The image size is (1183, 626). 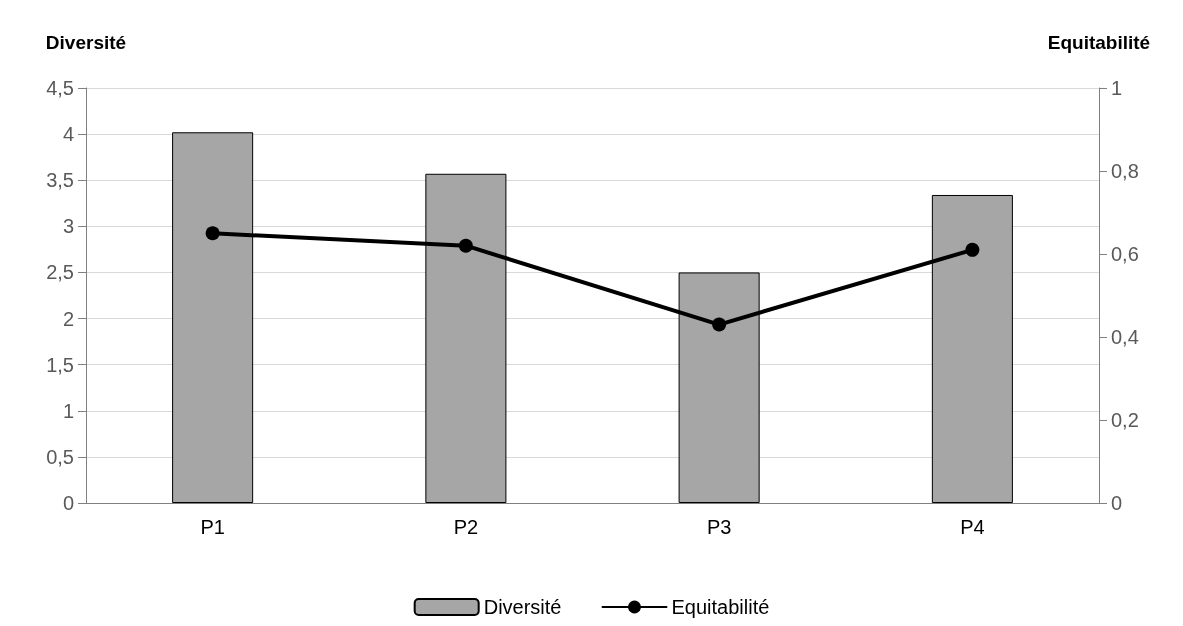 What do you see at coordinates (60, 364) in the screenshot?
I see `y-tick-label: 1,5` at bounding box center [60, 364].